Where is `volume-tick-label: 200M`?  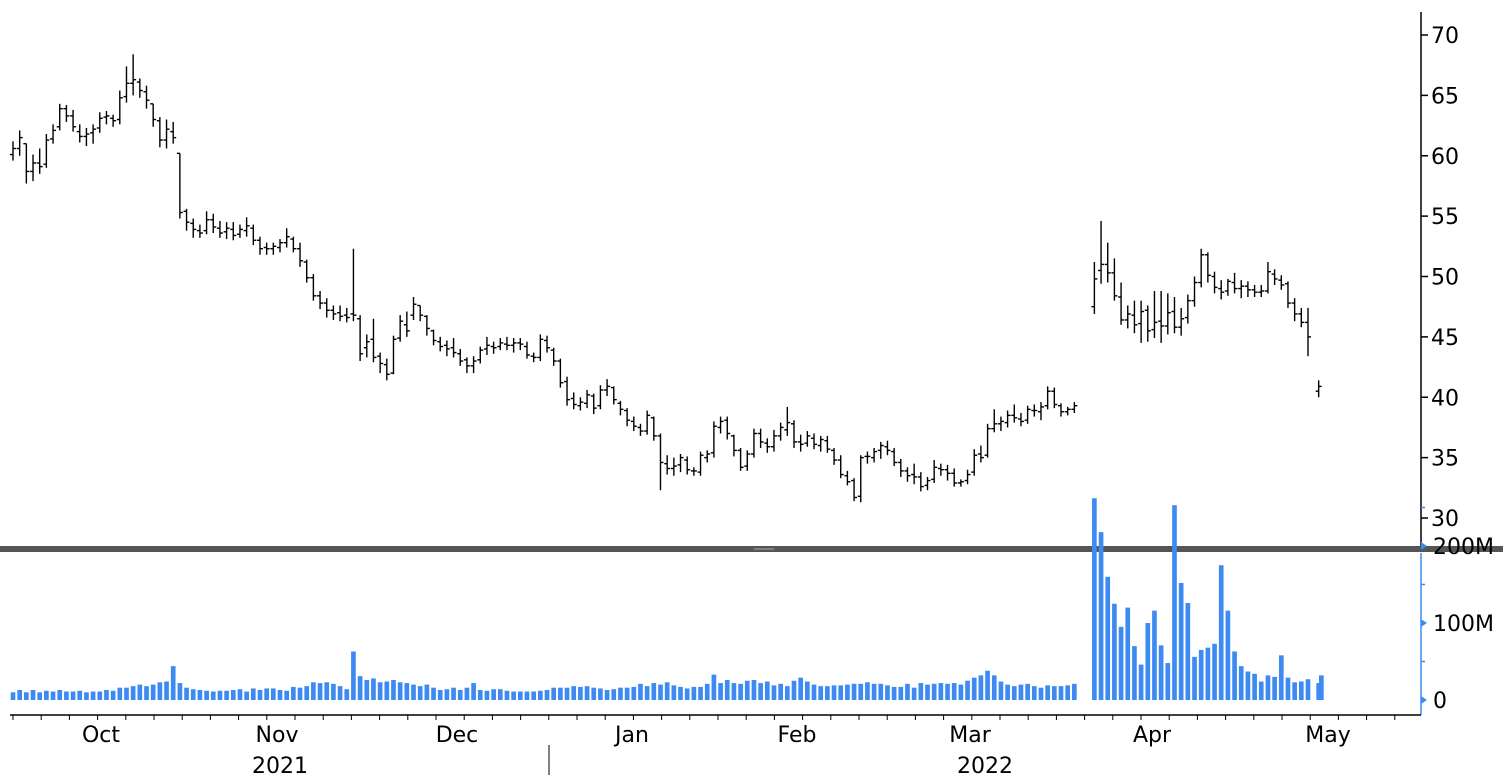 volume-tick-label: 200M is located at coordinates (1463, 547).